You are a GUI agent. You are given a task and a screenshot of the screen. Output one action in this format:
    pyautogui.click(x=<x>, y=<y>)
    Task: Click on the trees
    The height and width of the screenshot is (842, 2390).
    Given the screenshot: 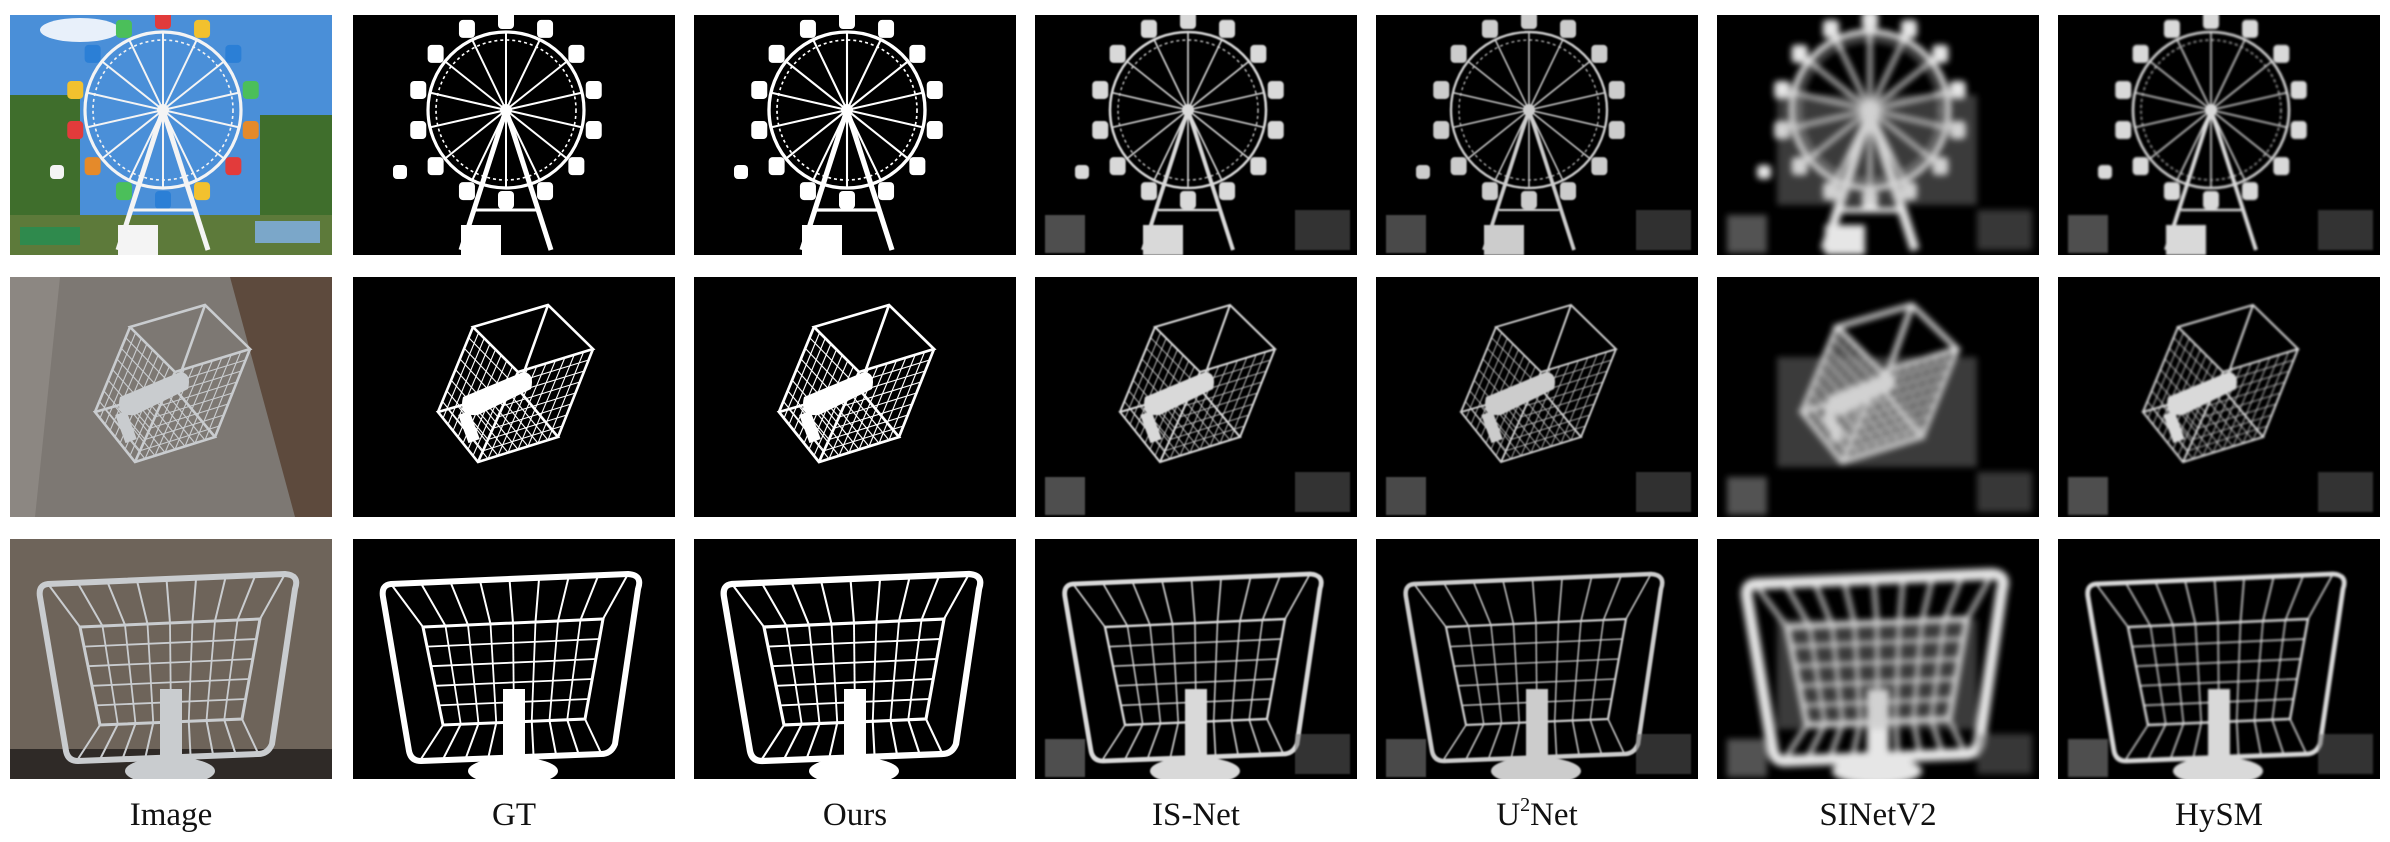 What is the action you would take?
    pyautogui.click(x=296, y=165)
    